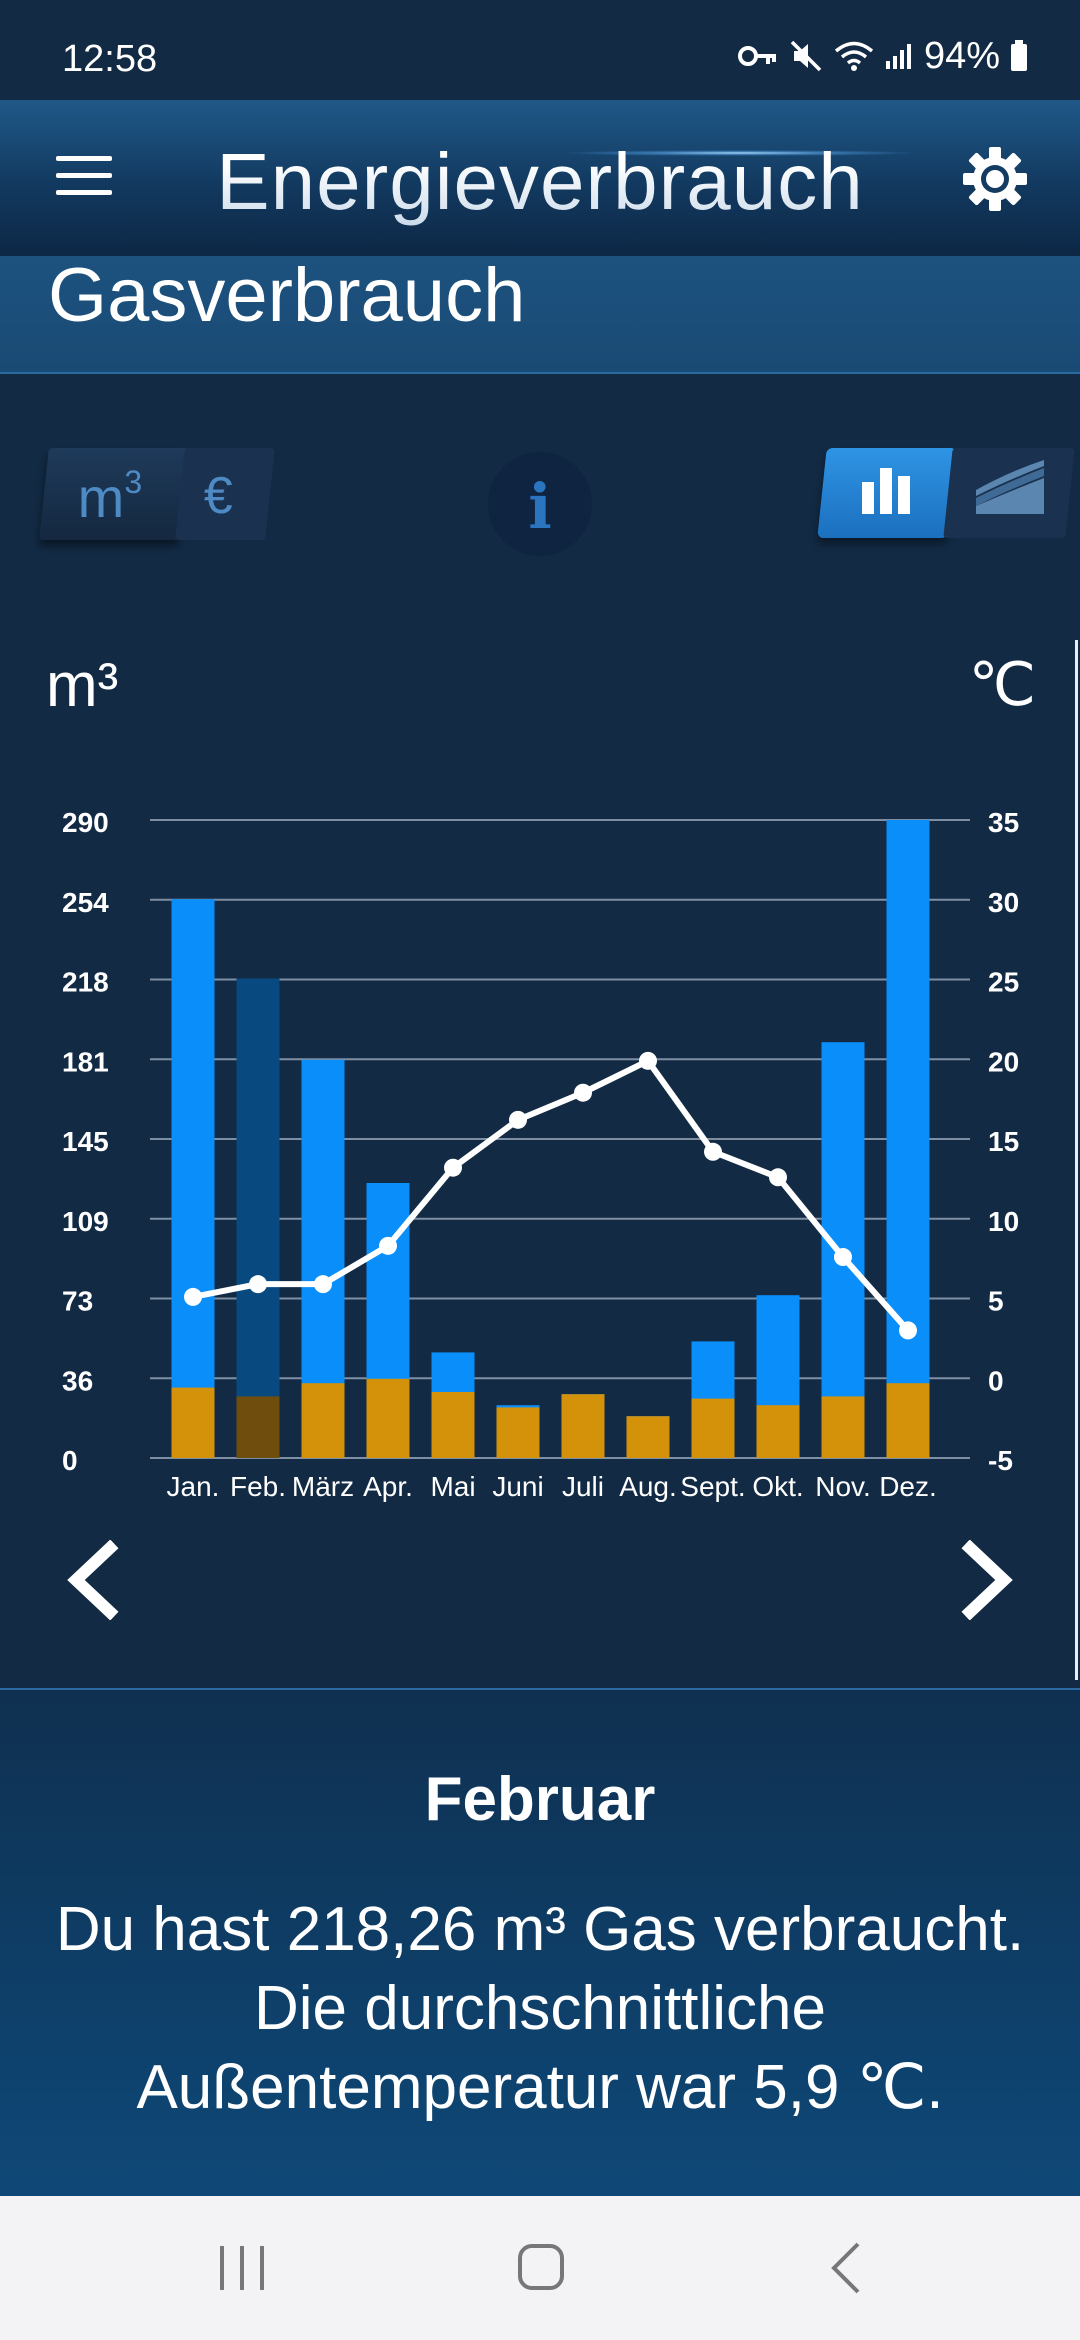 This screenshot has height=2340, width=1080. I want to click on y-tick-label: 0, so click(70, 1460).